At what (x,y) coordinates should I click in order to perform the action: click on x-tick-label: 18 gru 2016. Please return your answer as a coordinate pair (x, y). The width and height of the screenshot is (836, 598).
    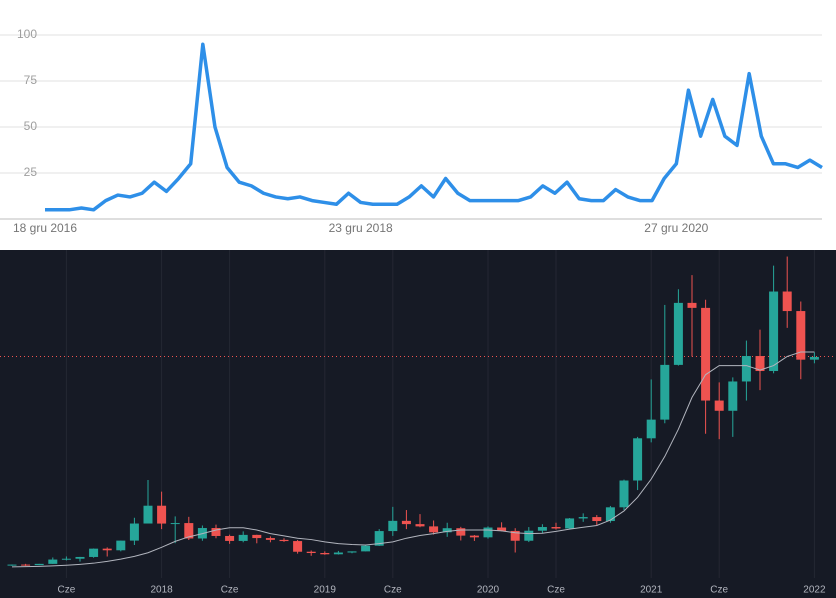
    Looking at the image, I should click on (45, 228).